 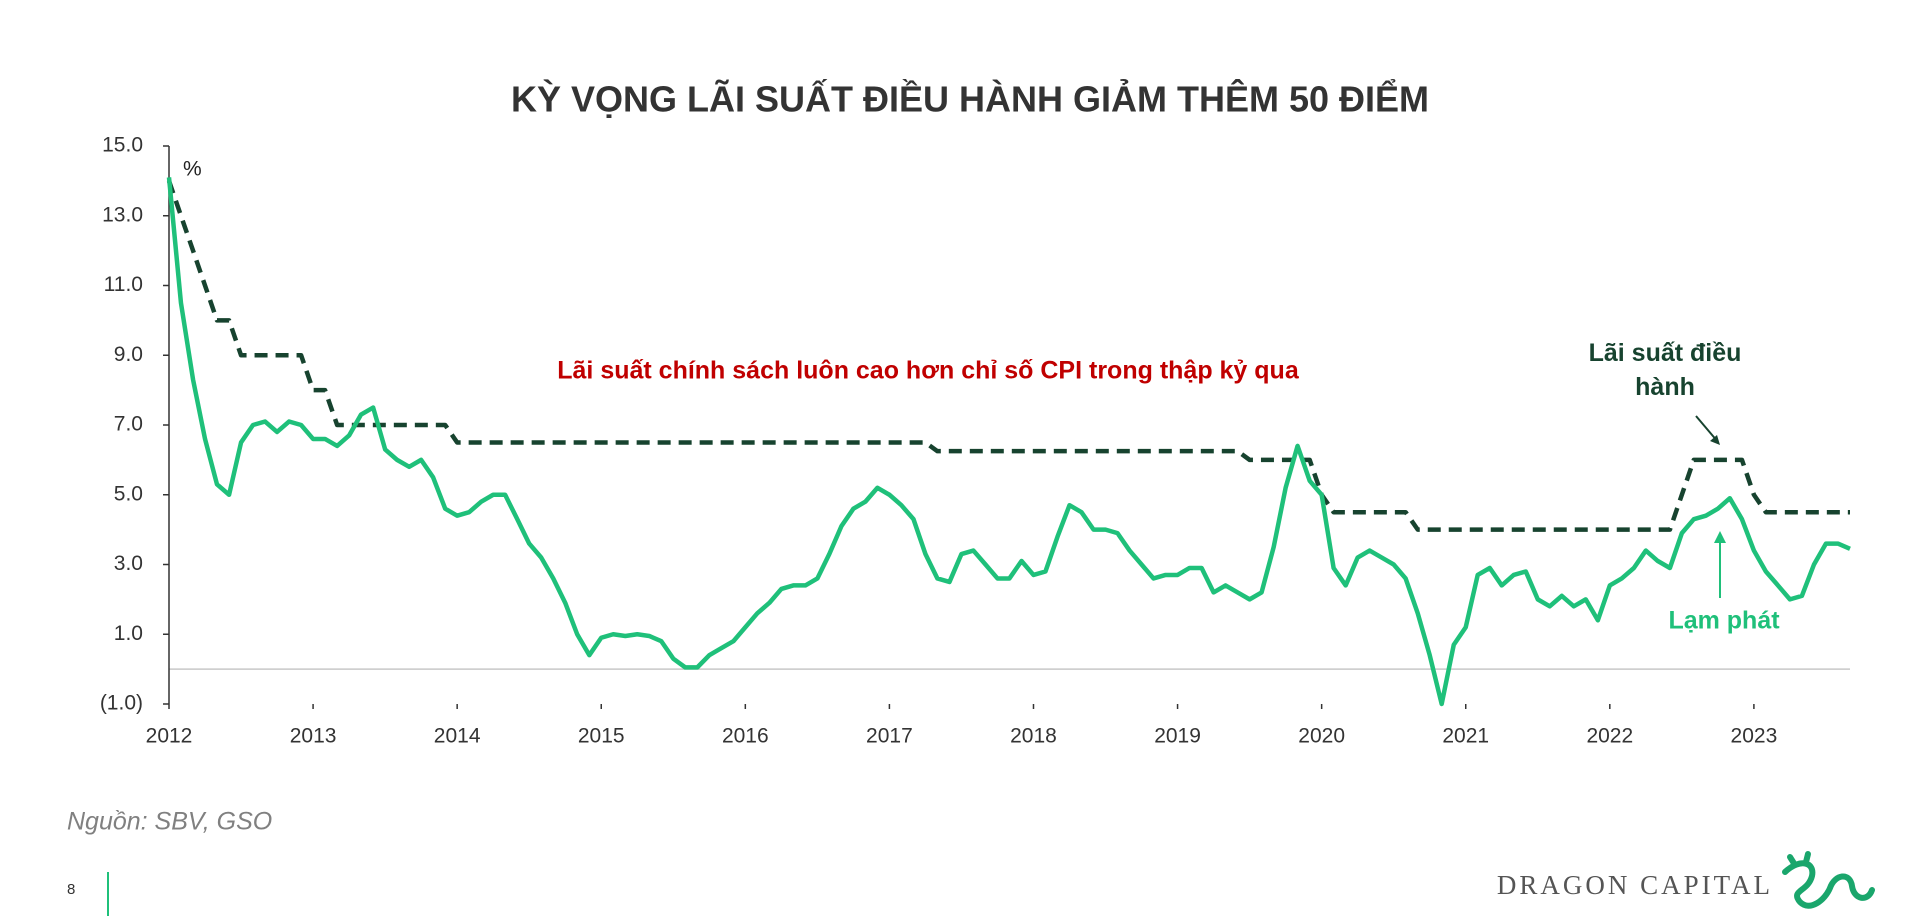 What do you see at coordinates (457, 736) in the screenshot?
I see `x-tick-label: 2014` at bounding box center [457, 736].